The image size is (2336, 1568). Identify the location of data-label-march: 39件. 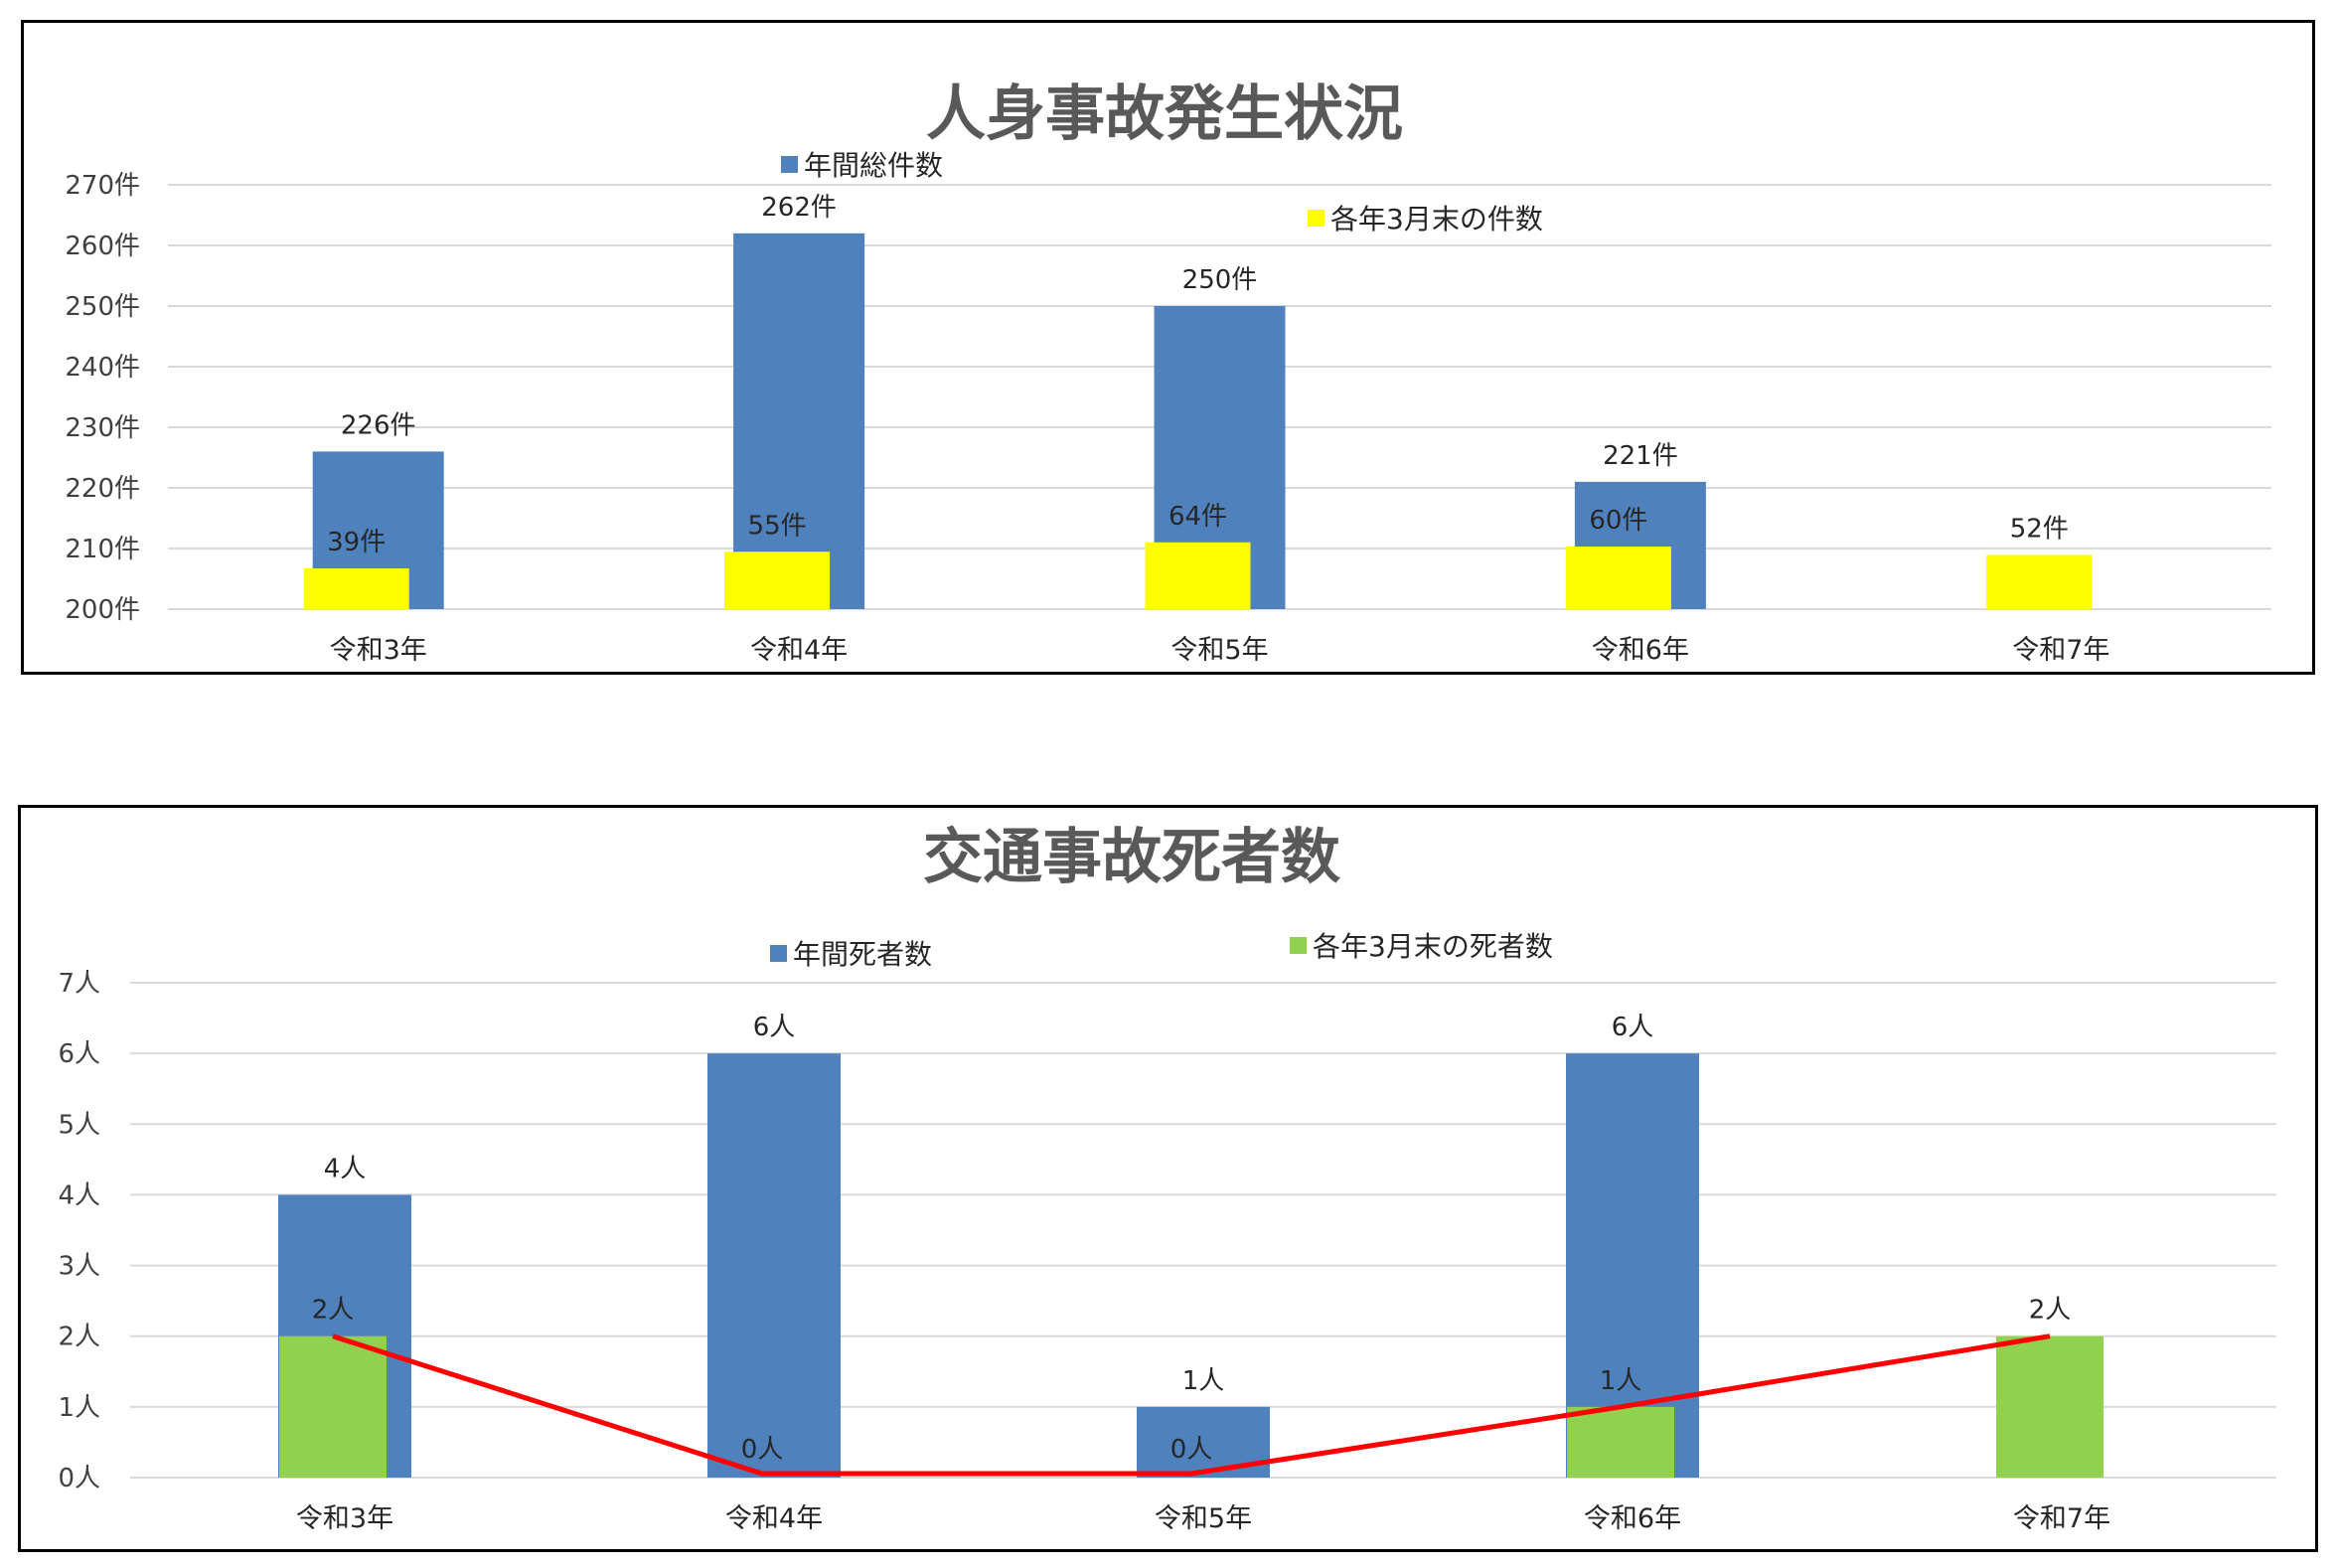
(356, 542).